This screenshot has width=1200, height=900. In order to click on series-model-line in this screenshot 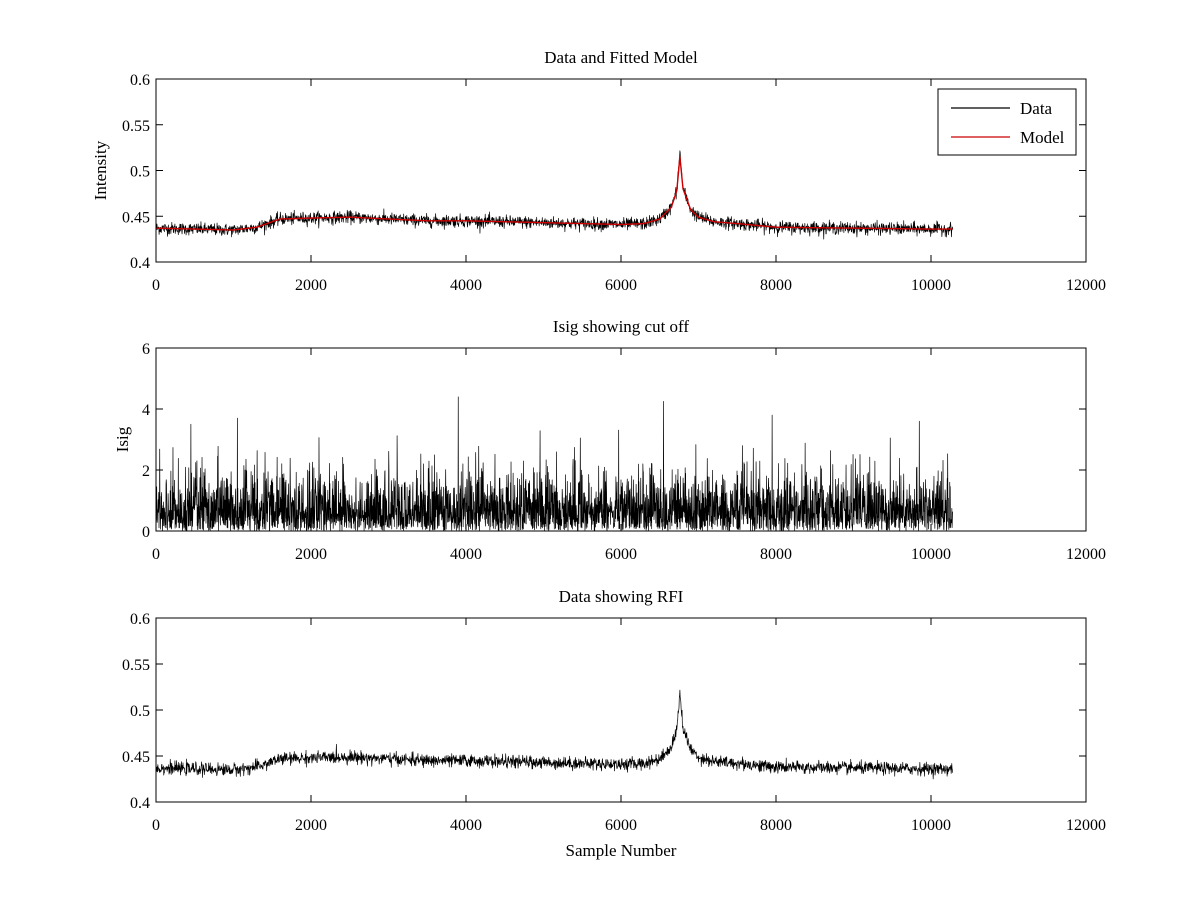, I will do `click(554, 193)`.